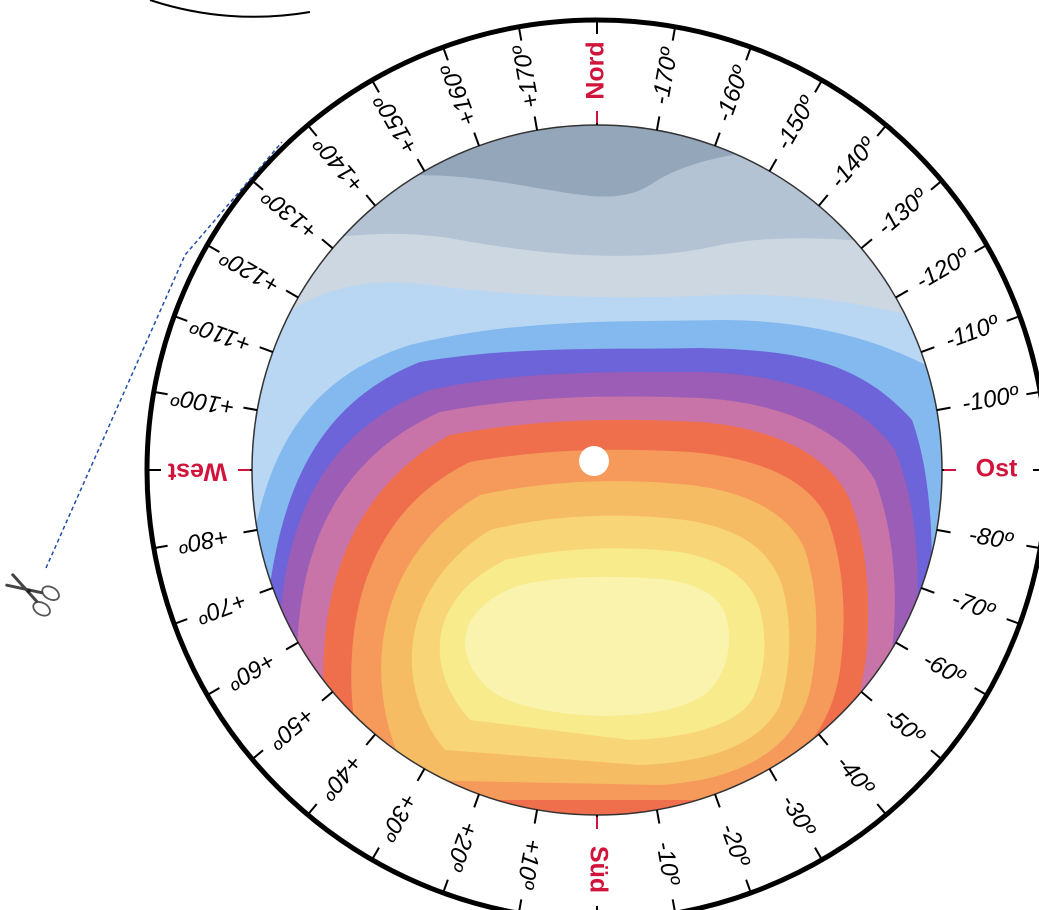 The width and height of the screenshot is (1039, 910). What do you see at coordinates (594, 461) in the screenshot?
I see `sun-marker` at bounding box center [594, 461].